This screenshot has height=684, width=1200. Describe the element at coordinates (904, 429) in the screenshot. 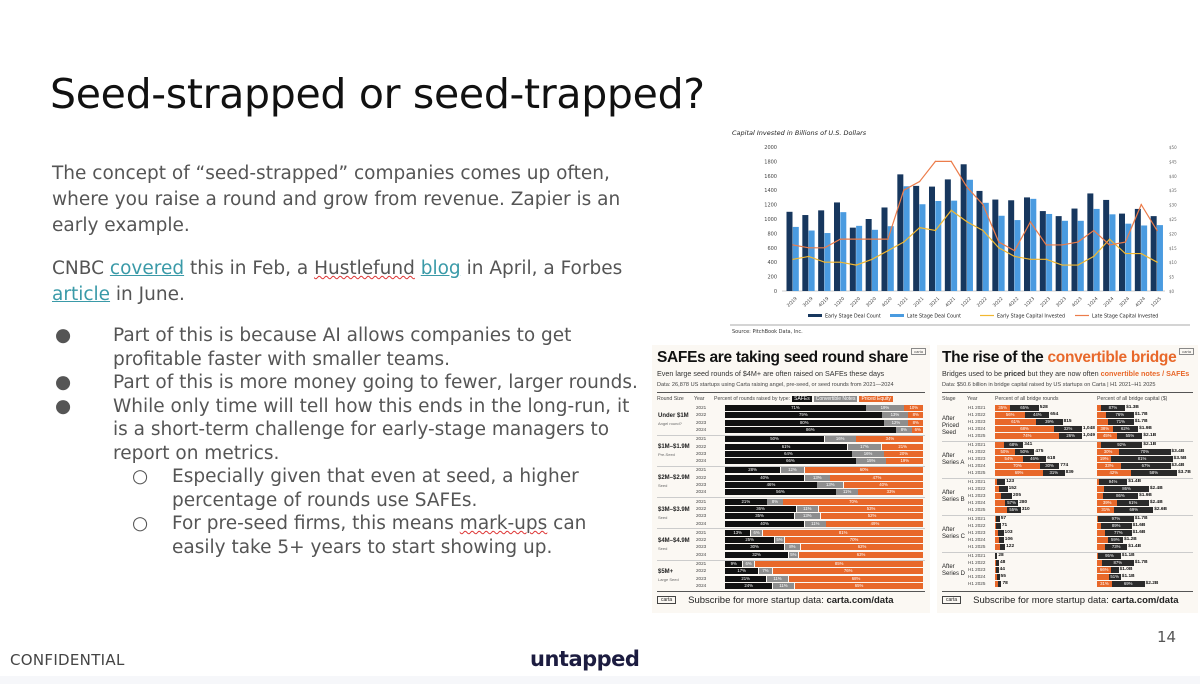

I see `bar-segment-convertible-notes: 8%` at that location.